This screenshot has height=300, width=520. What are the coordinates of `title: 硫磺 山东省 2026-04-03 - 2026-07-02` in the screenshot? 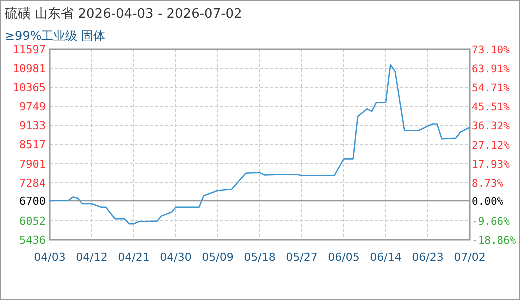 It's located at (123, 14).